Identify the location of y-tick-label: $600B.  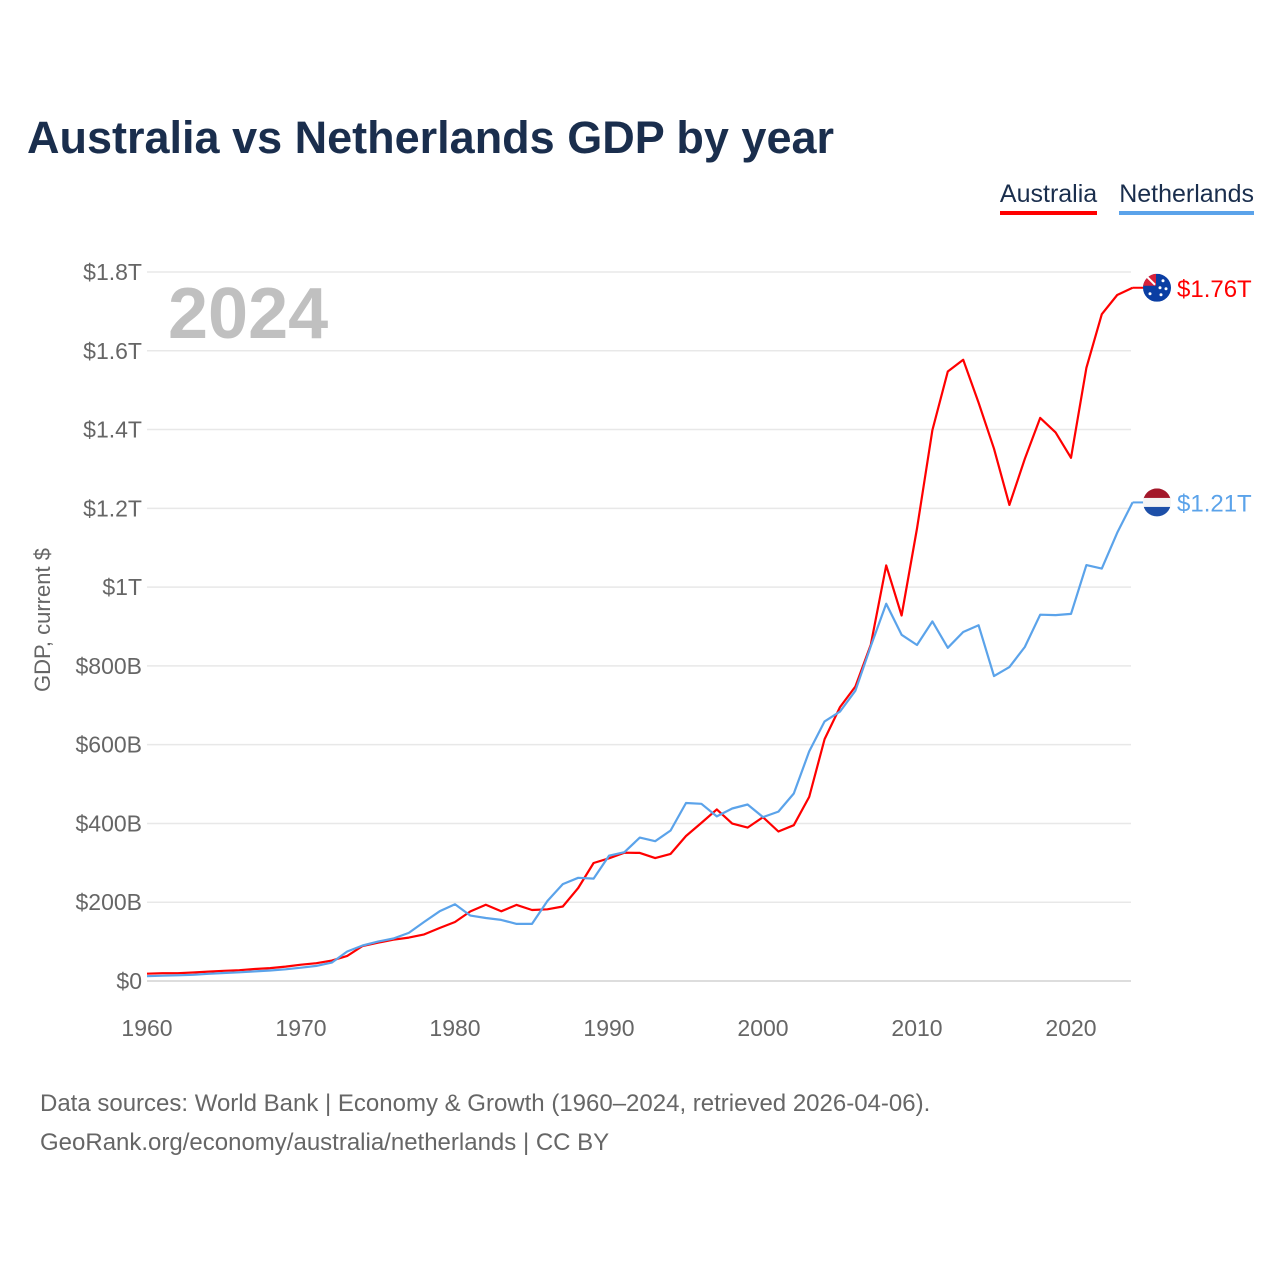
(108, 745).